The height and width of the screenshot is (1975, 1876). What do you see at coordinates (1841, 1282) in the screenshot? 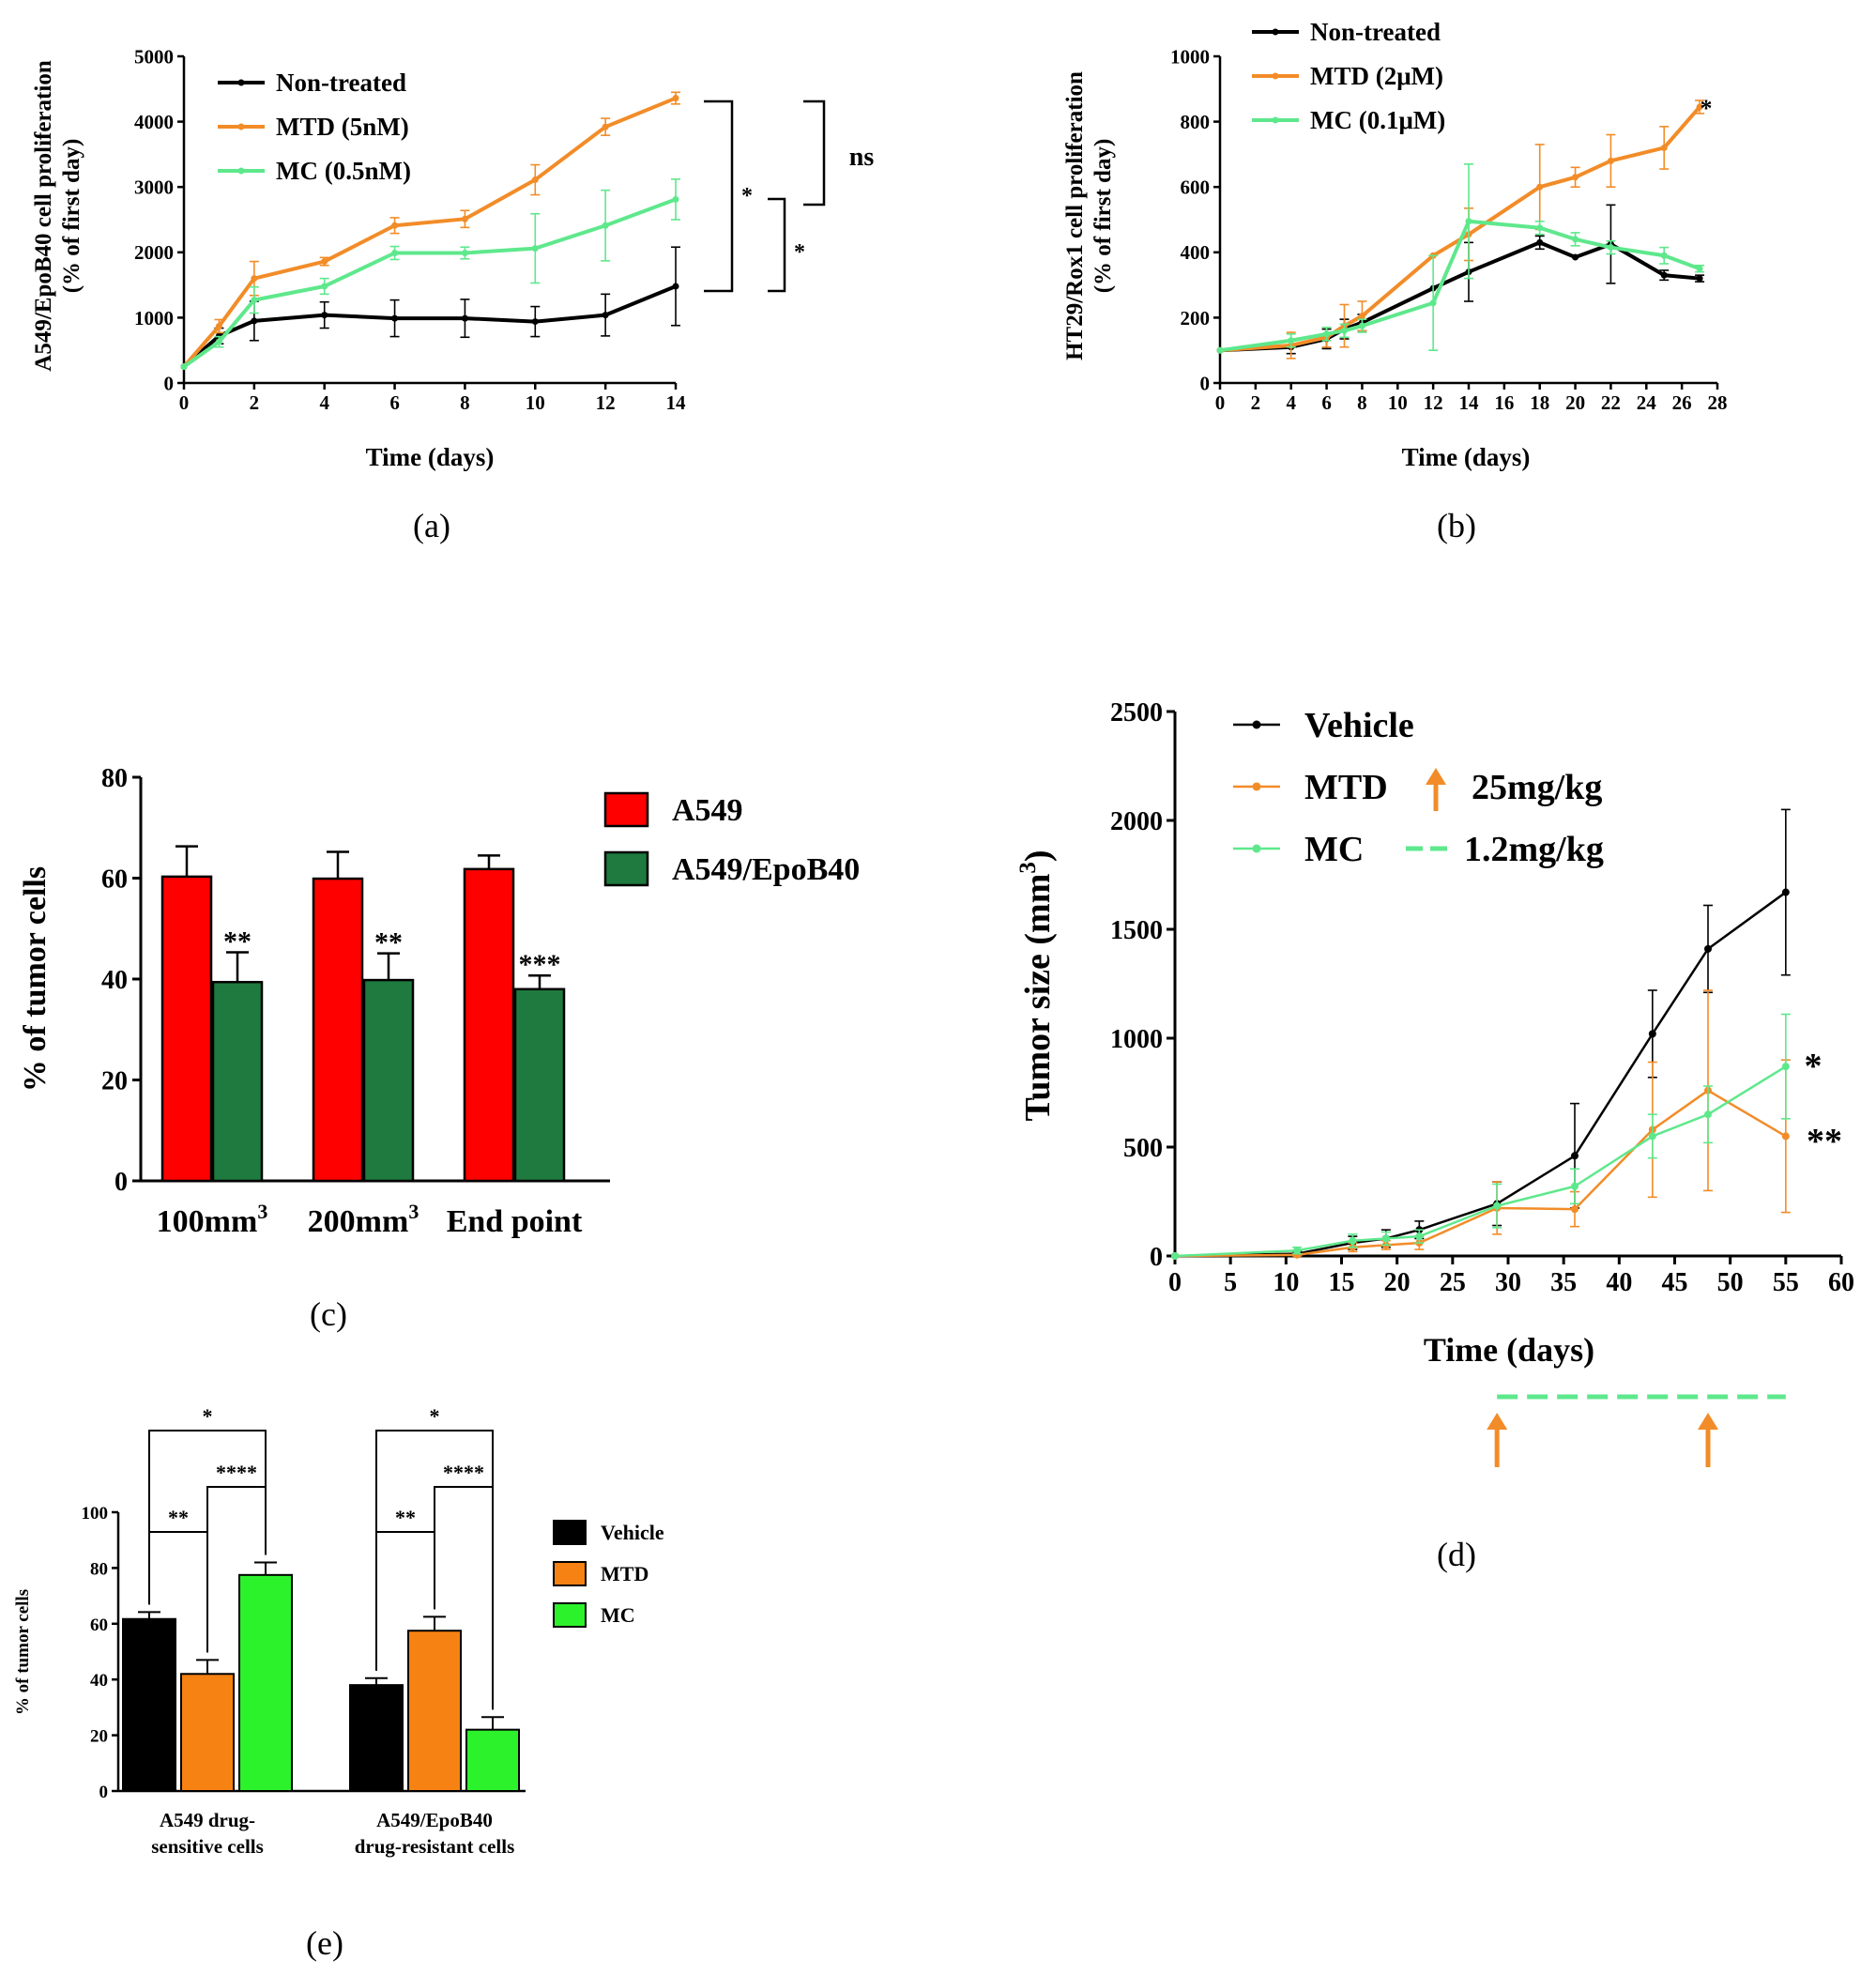
I see `x-tick-label: 60` at bounding box center [1841, 1282].